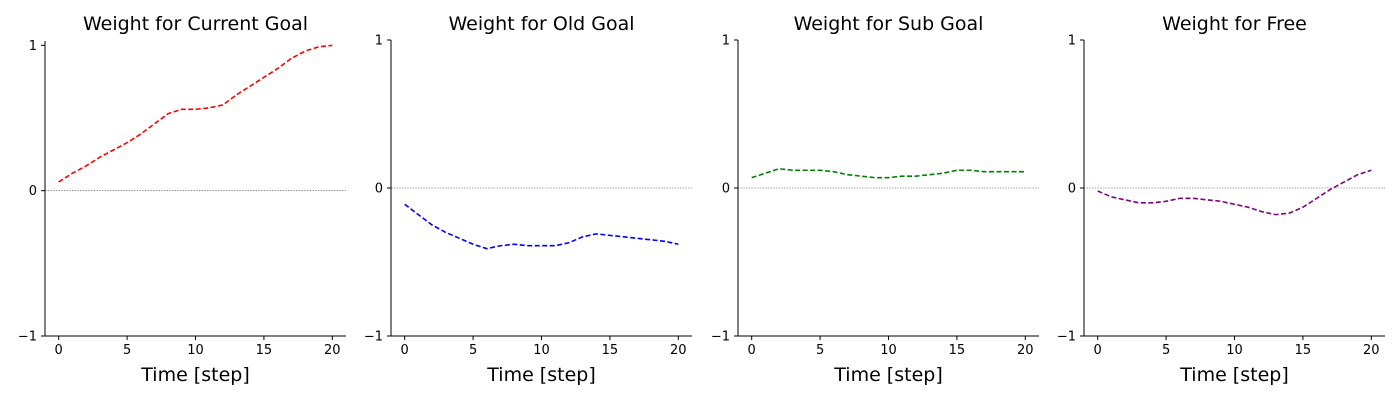 Image resolution: width=1400 pixels, height=400 pixels. Describe the element at coordinates (1234, 24) in the screenshot. I see `chart-title: Weight for Free` at that location.